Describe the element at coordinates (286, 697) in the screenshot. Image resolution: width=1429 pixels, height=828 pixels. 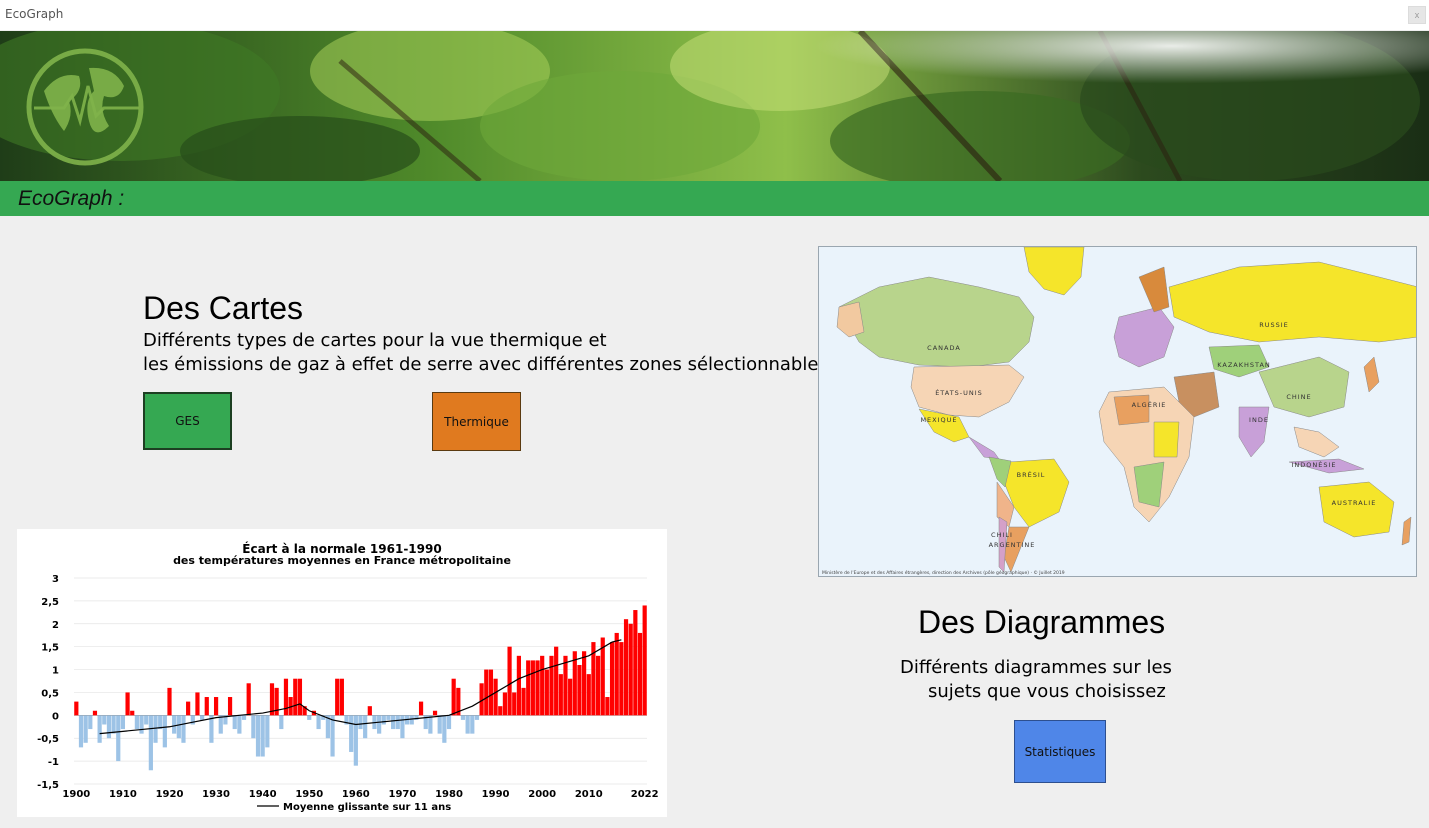
I see `bar-1945` at that location.